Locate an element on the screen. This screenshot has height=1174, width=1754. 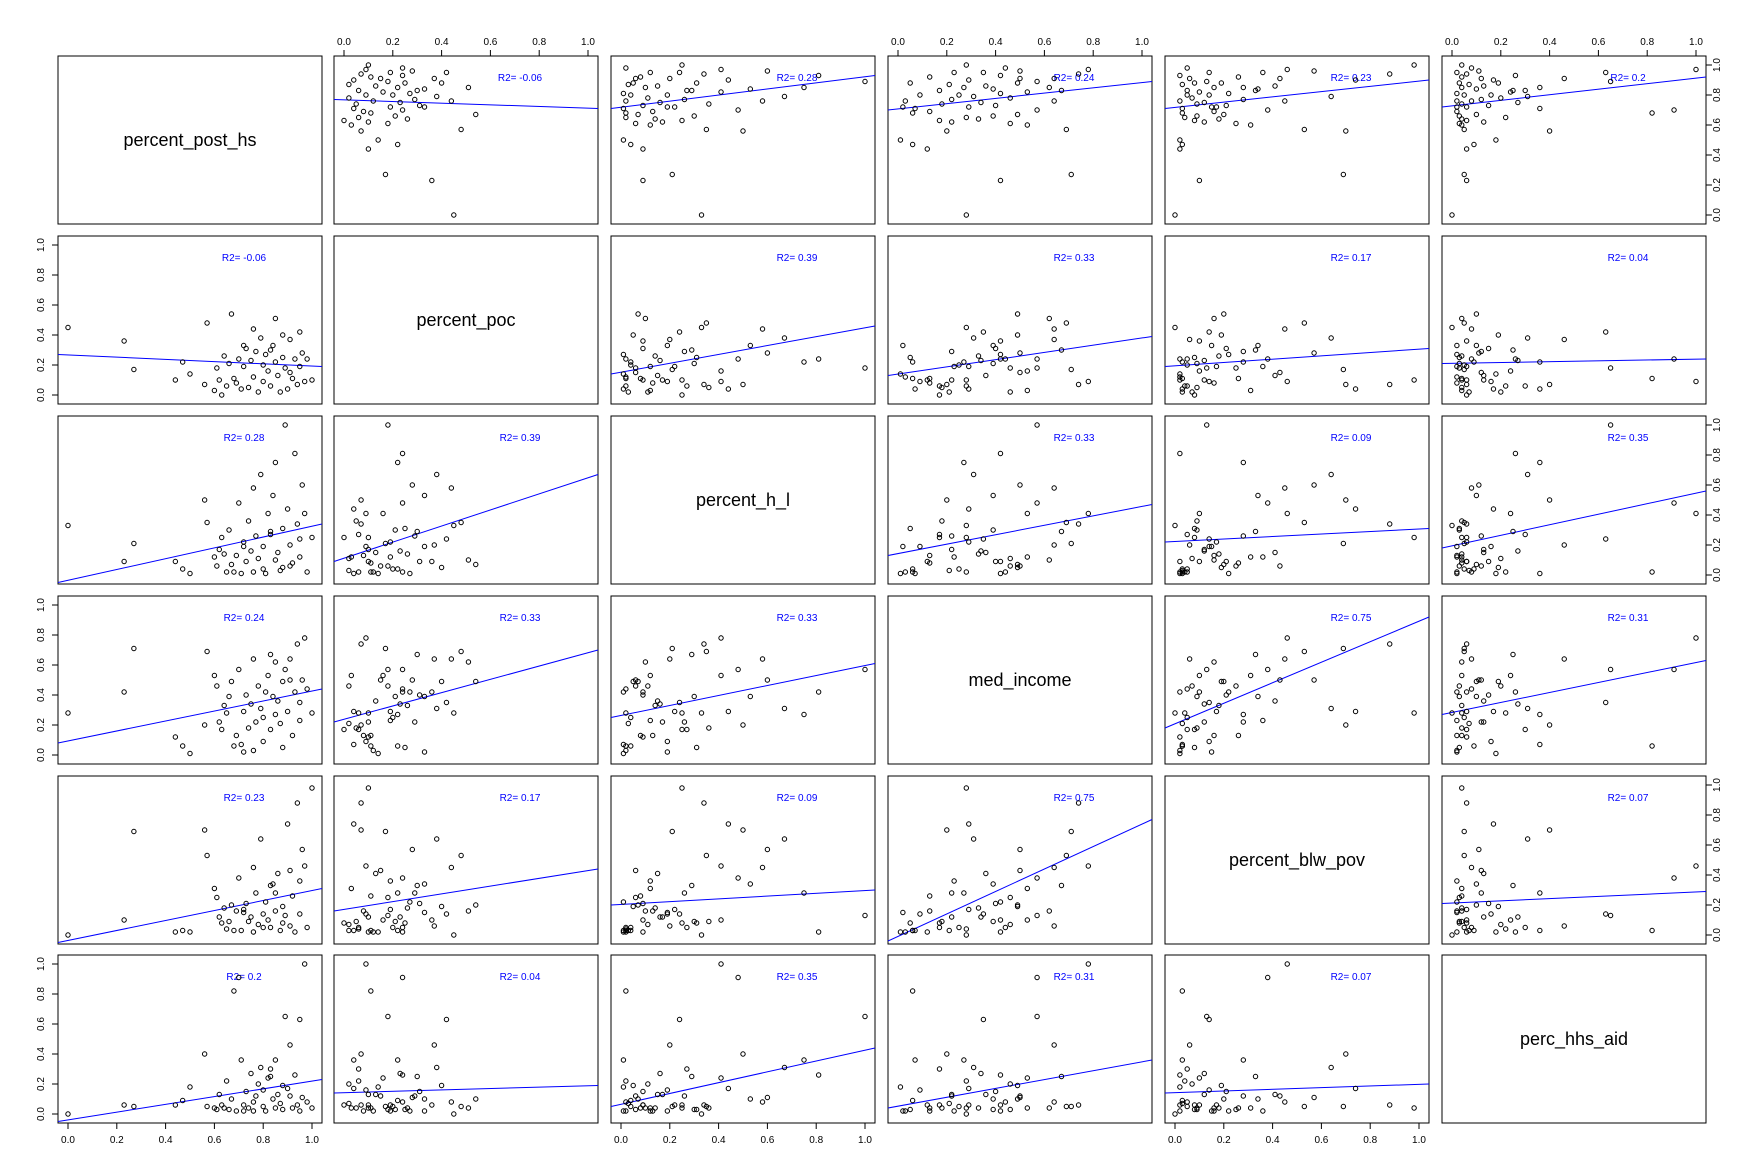
x-tick-label: 0.4 is located at coordinates (1273, 1140).